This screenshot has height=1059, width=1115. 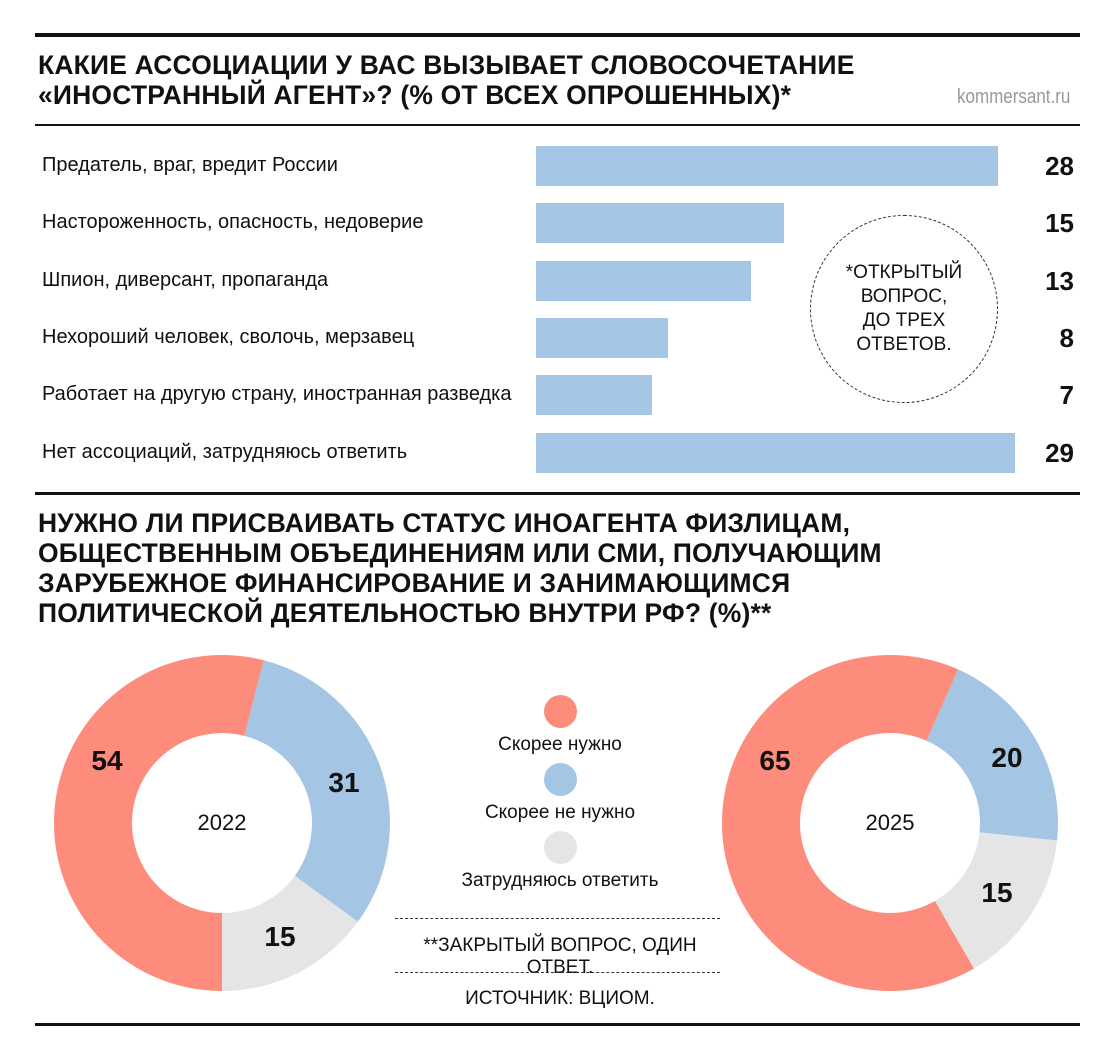 I want to click on donut-2022: 54 31 15 2022, so click(x=222, y=823).